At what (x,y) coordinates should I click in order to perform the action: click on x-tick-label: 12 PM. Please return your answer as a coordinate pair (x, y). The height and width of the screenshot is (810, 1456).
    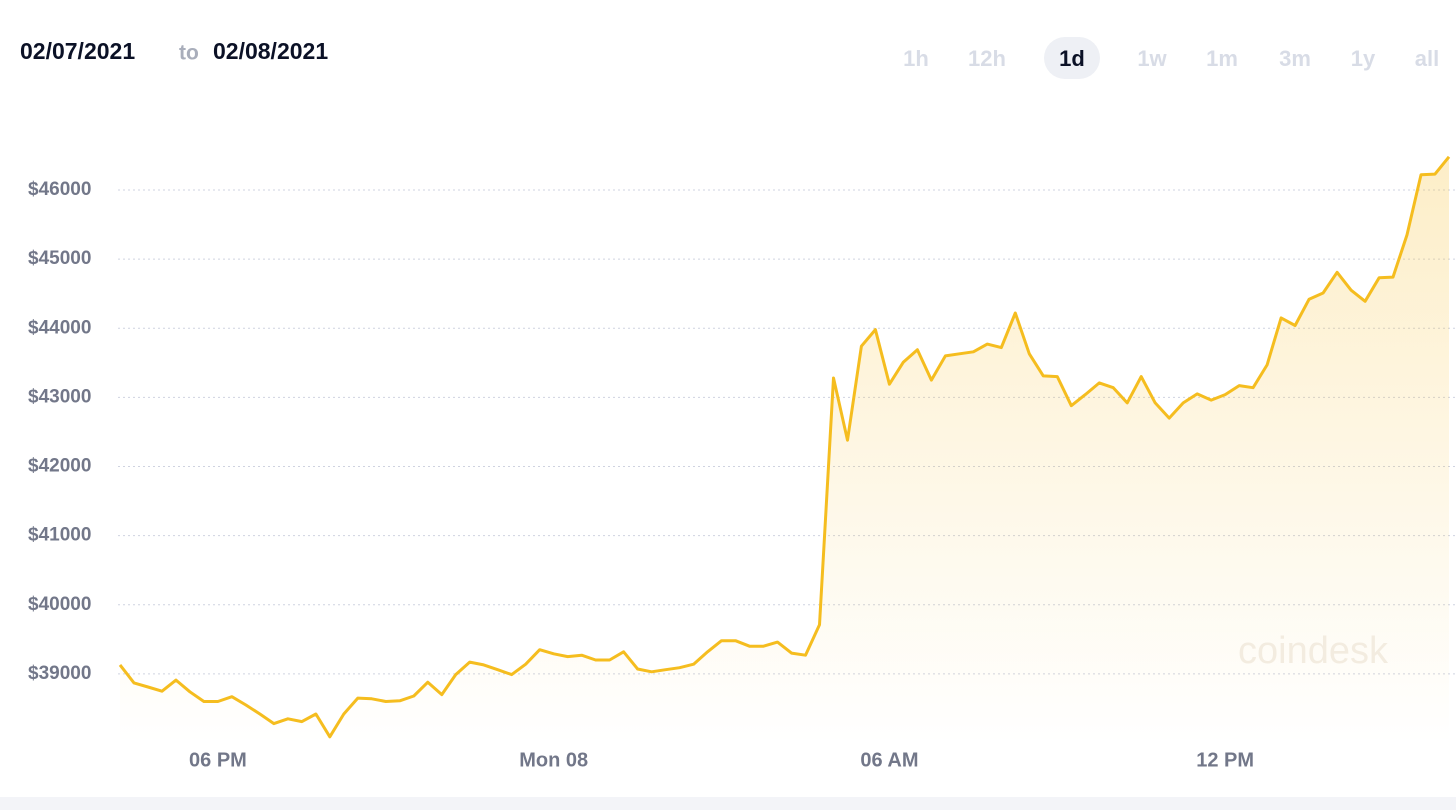
    Looking at the image, I should click on (1225, 760).